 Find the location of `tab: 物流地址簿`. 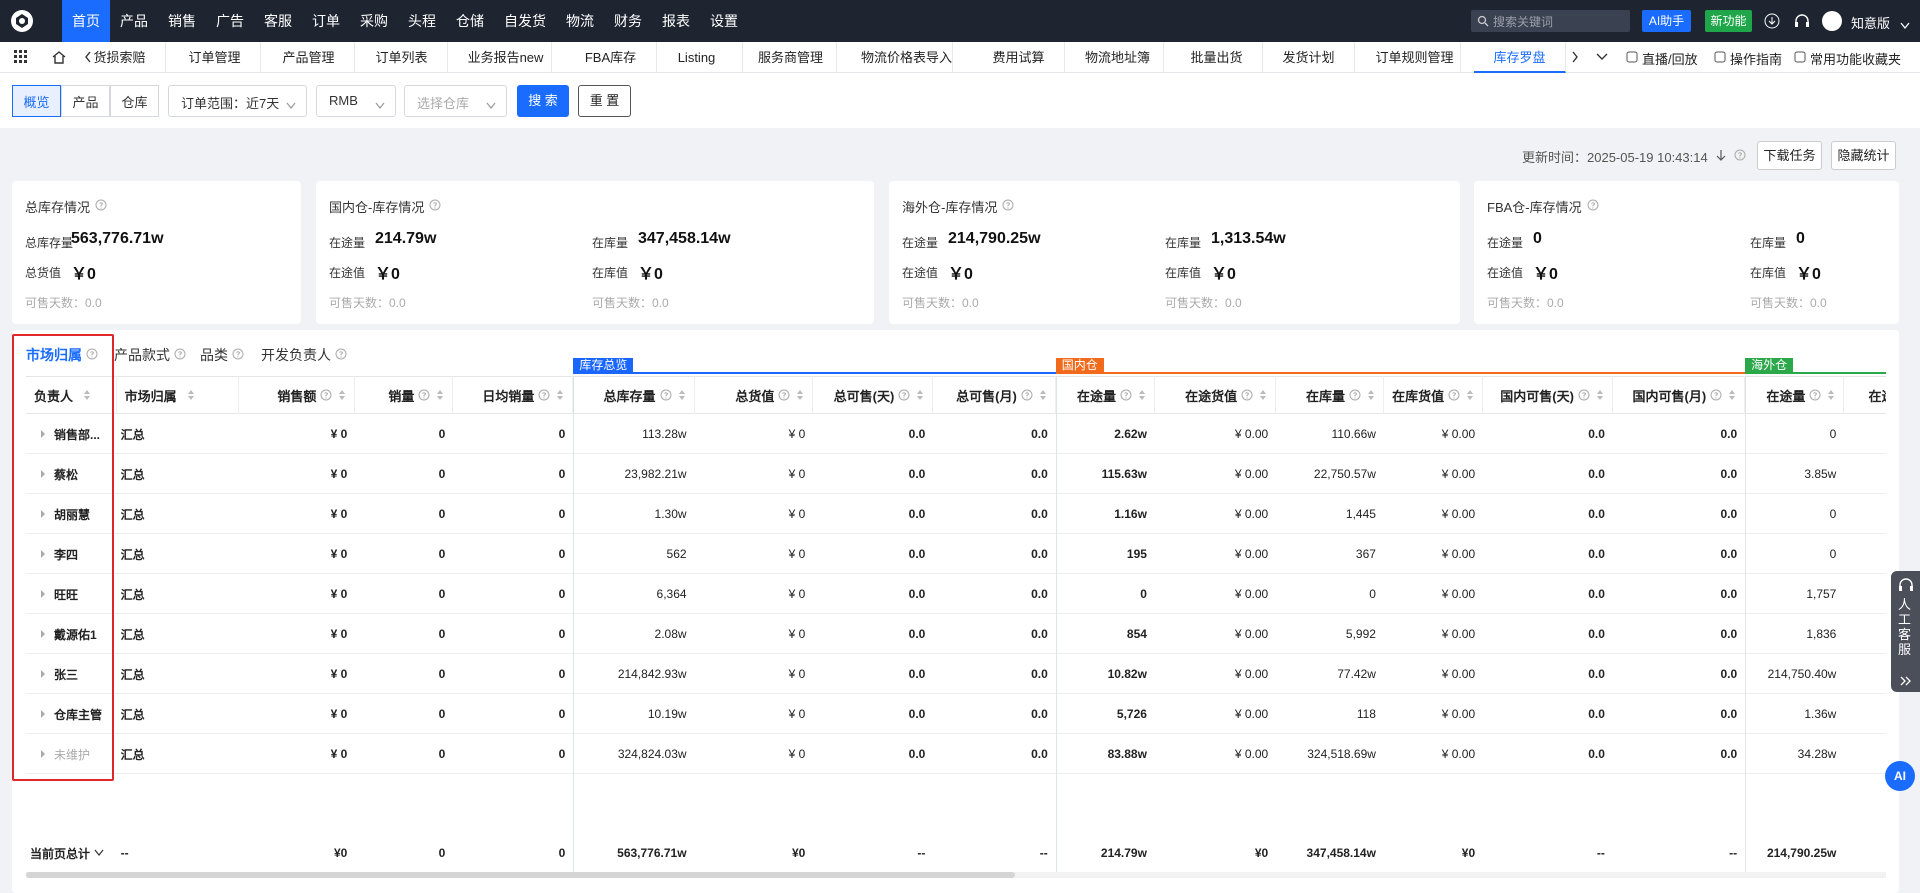

tab: 物流地址簿 is located at coordinates (1118, 57).